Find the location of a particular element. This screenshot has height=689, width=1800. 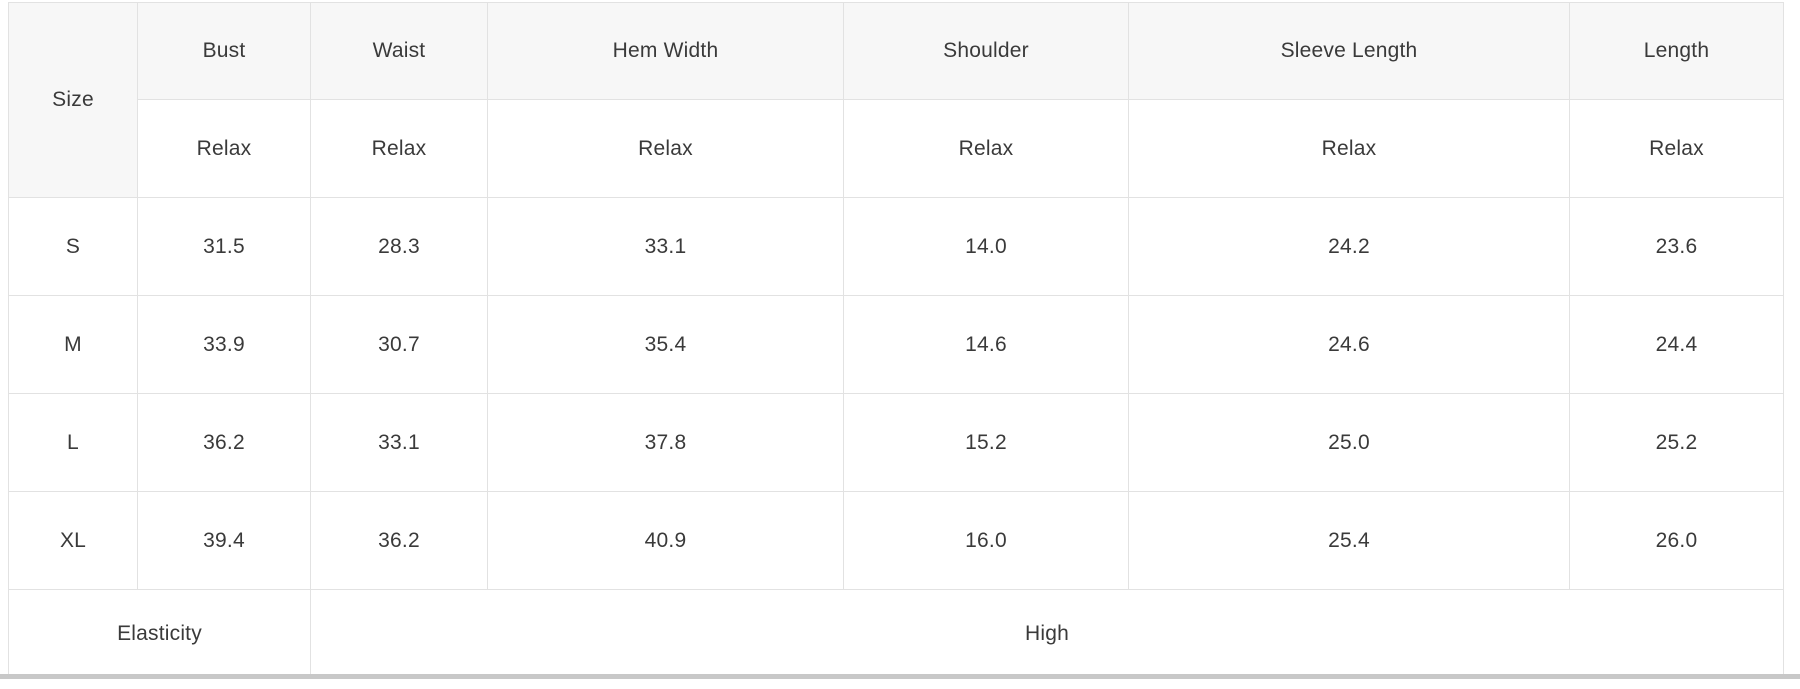

value-cell: 35.4 is located at coordinates (665, 344).